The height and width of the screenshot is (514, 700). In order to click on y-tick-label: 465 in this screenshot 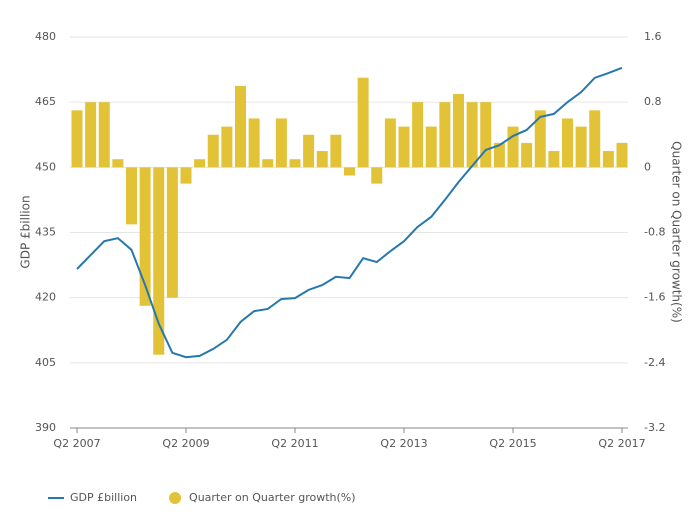, I will do `click(45, 101)`.